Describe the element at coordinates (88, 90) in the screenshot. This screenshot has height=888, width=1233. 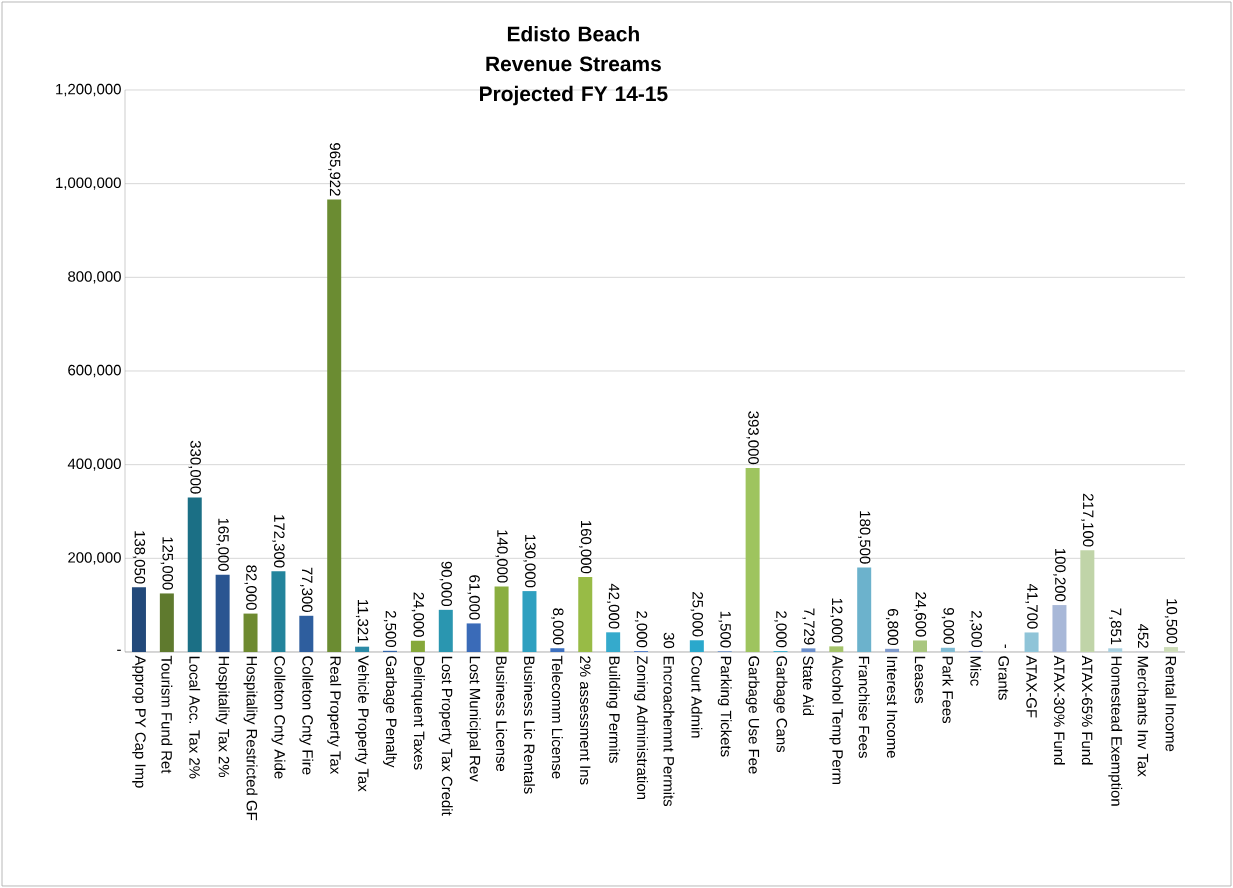
I see `y-tick-label: 1,200,000` at that location.